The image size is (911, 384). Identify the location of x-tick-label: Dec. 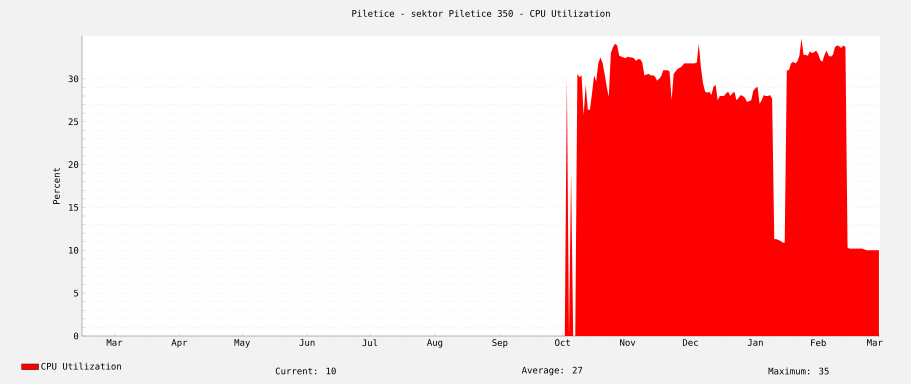
(690, 342).